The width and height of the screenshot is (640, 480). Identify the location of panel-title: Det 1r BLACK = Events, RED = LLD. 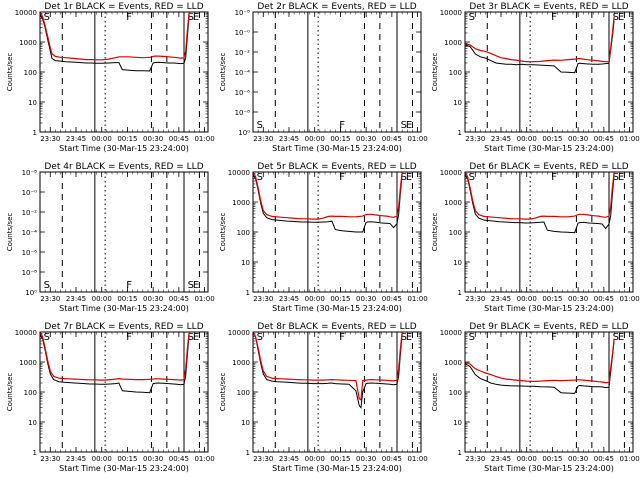
(123, 7).